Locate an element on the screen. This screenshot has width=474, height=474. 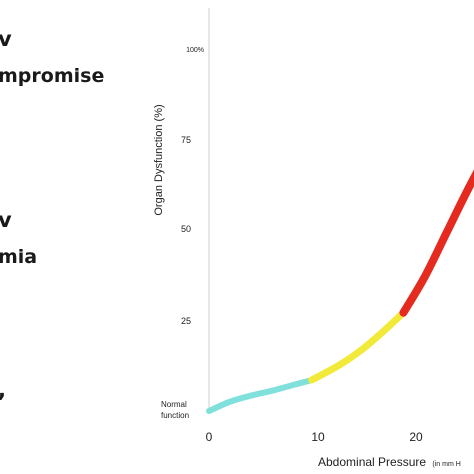
normal-function-annotation-line-2: function is located at coordinates (175, 415).